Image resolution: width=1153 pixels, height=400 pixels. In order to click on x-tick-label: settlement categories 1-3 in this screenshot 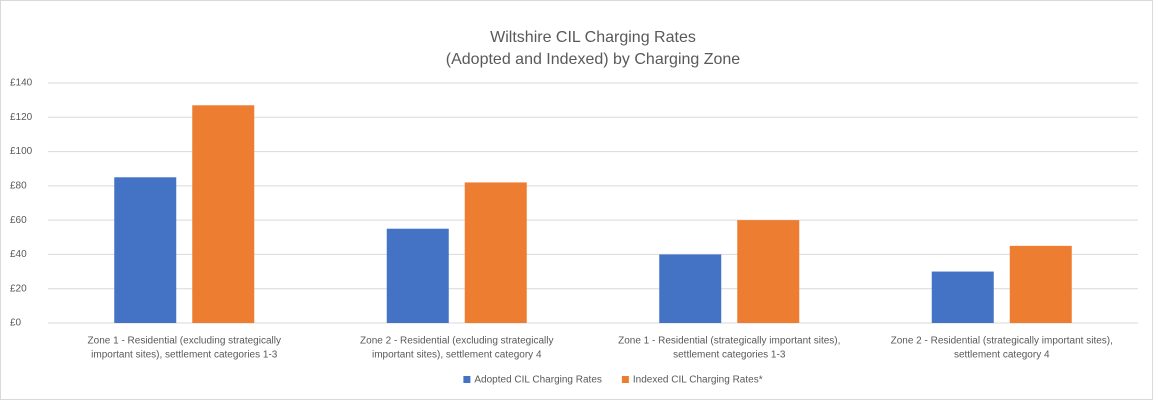, I will do `click(729, 355)`.